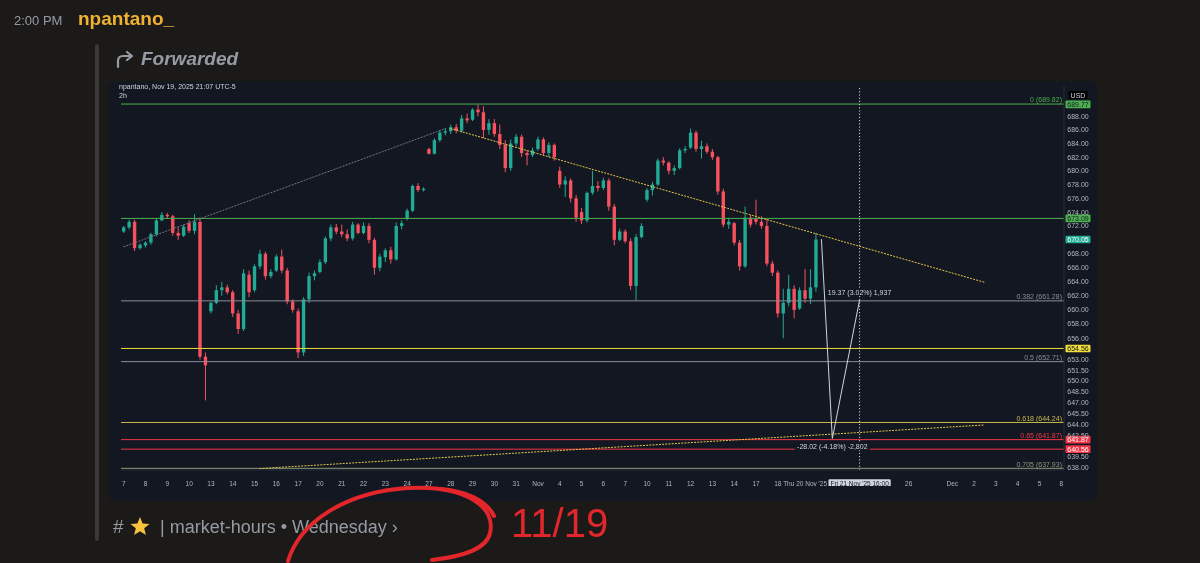  Describe the element at coordinates (126, 18) in the screenshot. I see `text: npantano_` at that location.